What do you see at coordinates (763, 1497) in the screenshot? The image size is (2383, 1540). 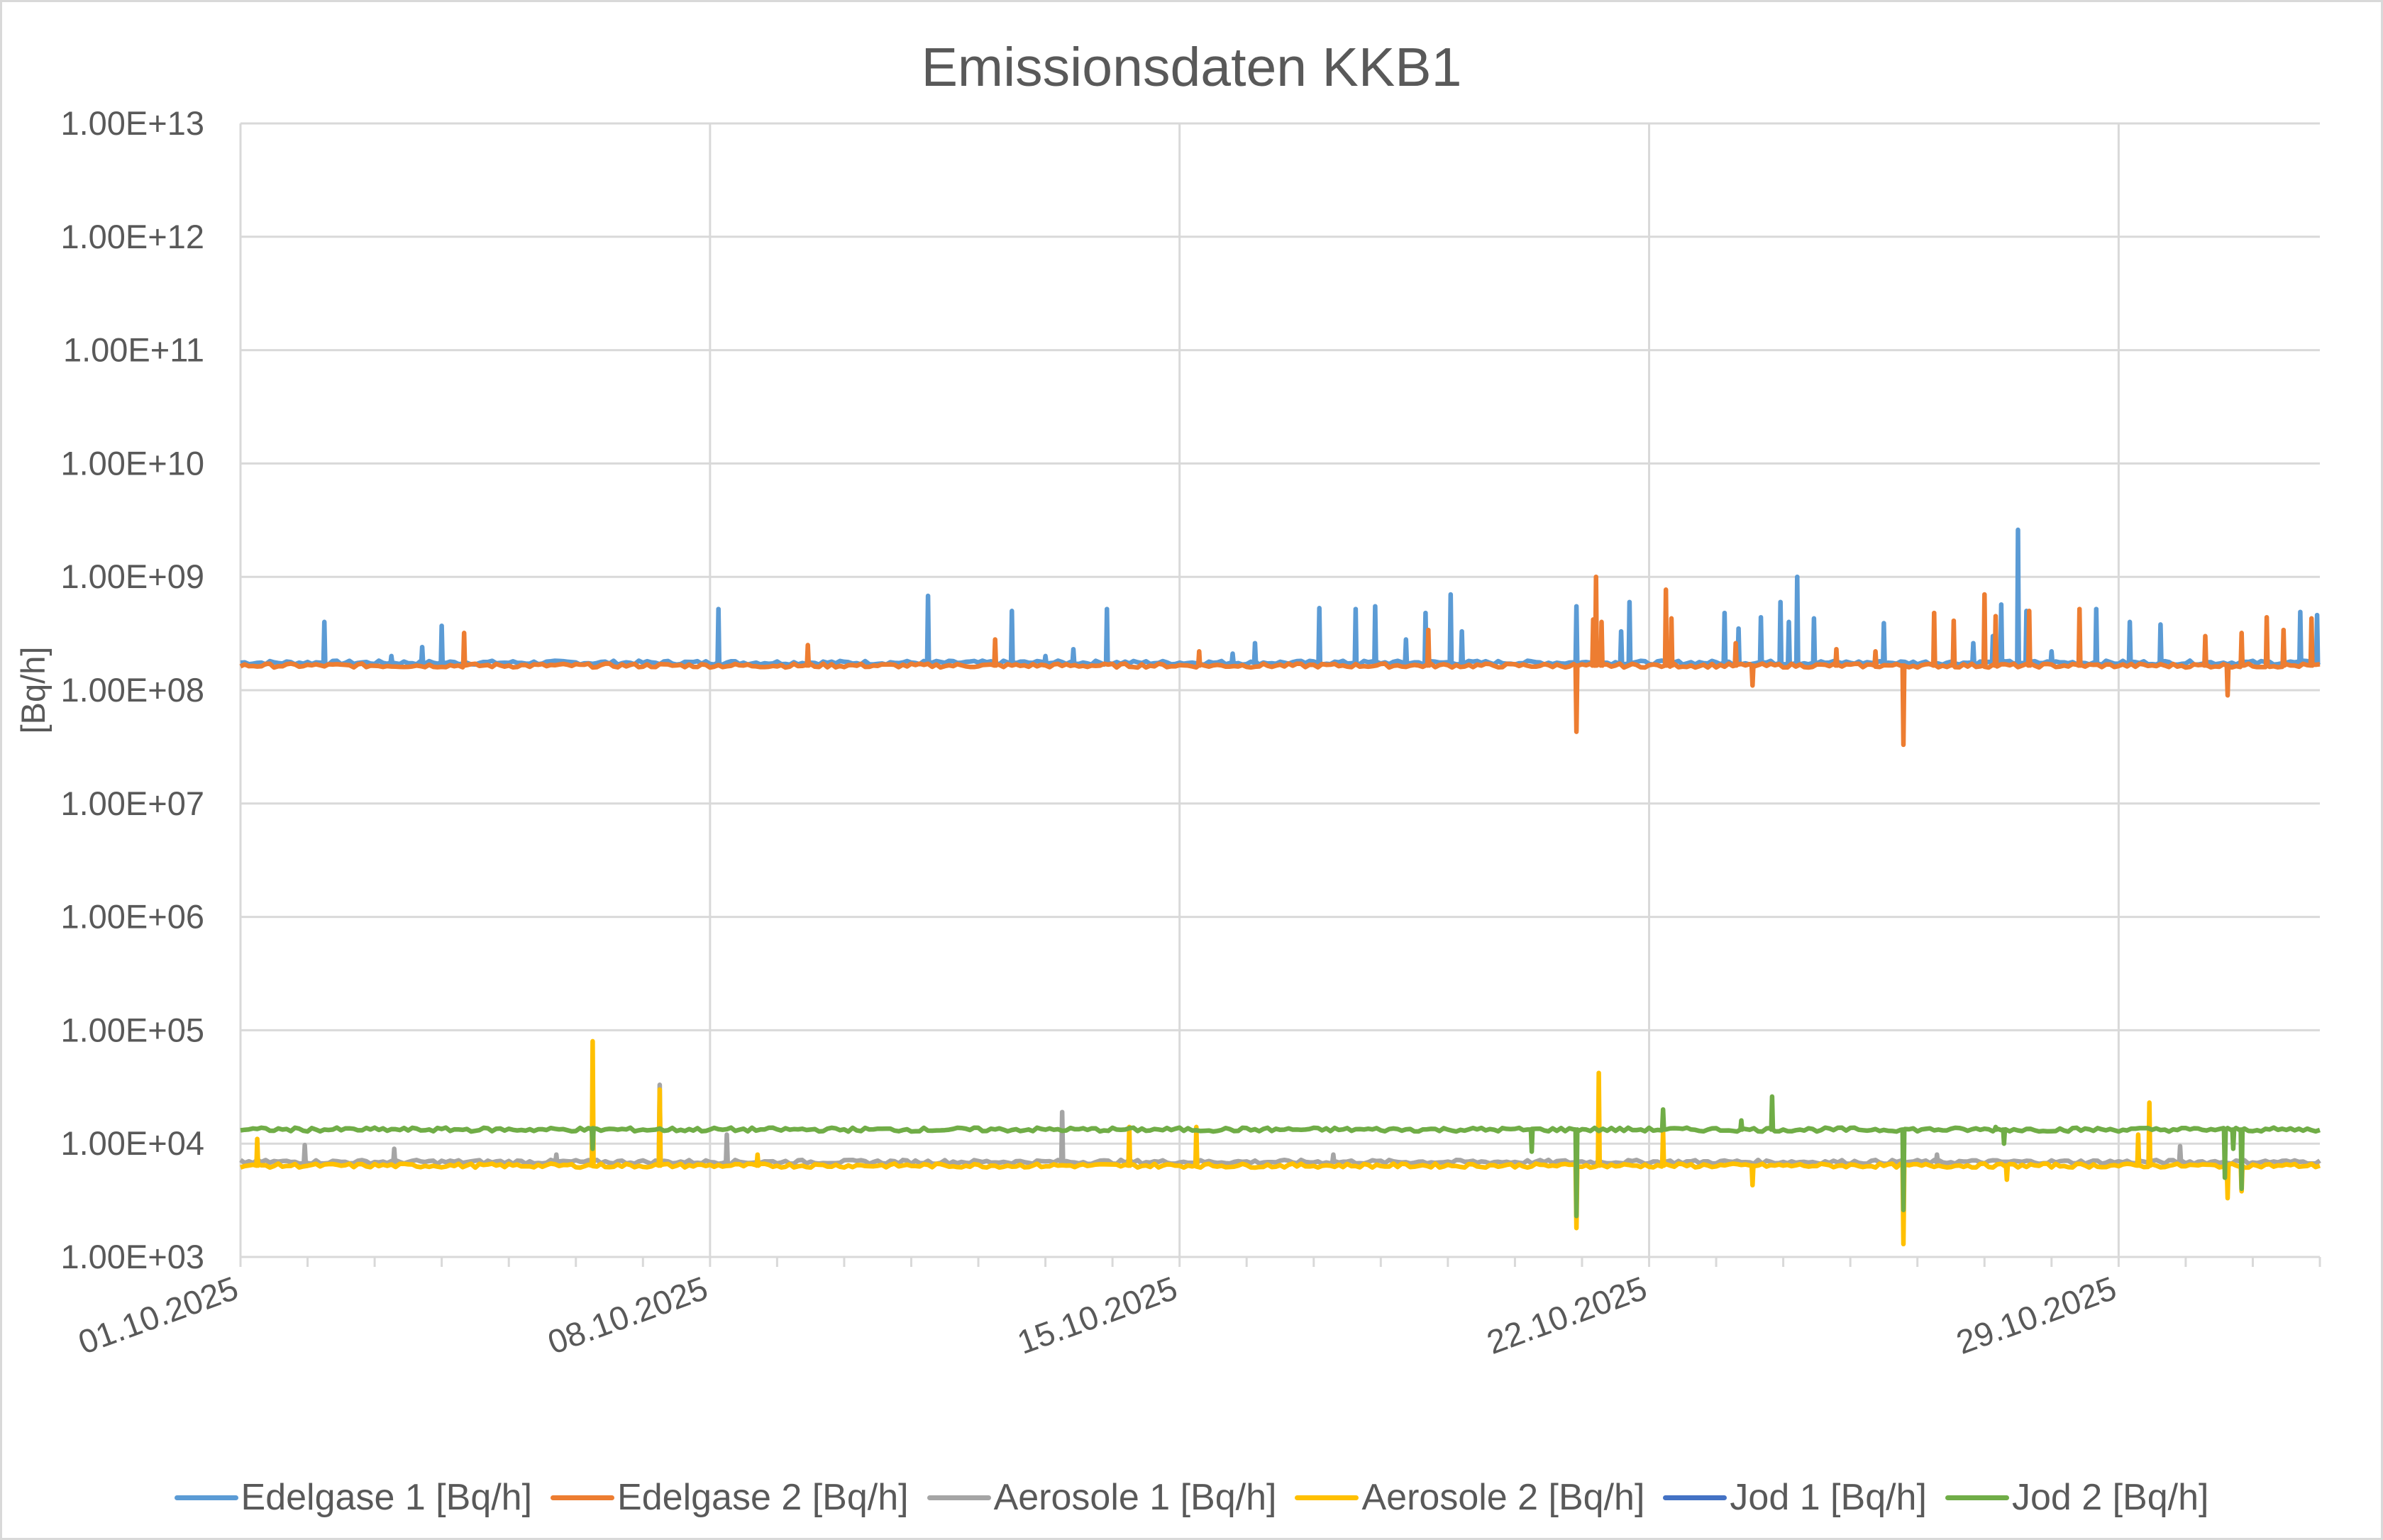 I see `legend-label: Edelgase 2 [Bq/h]` at bounding box center [763, 1497].